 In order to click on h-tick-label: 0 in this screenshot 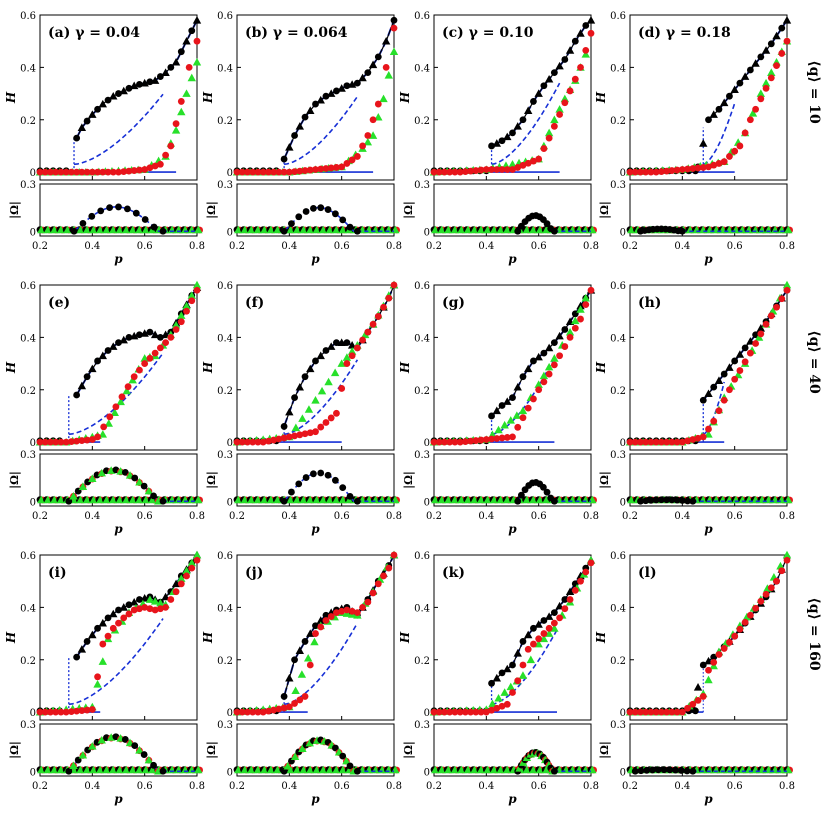, I will do `click(33, 443)`.